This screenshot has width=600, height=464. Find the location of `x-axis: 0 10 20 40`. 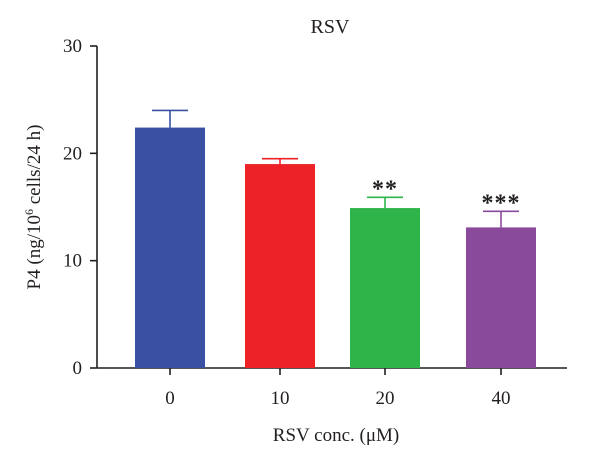

x-axis: 0 10 20 40 is located at coordinates (332, 388).